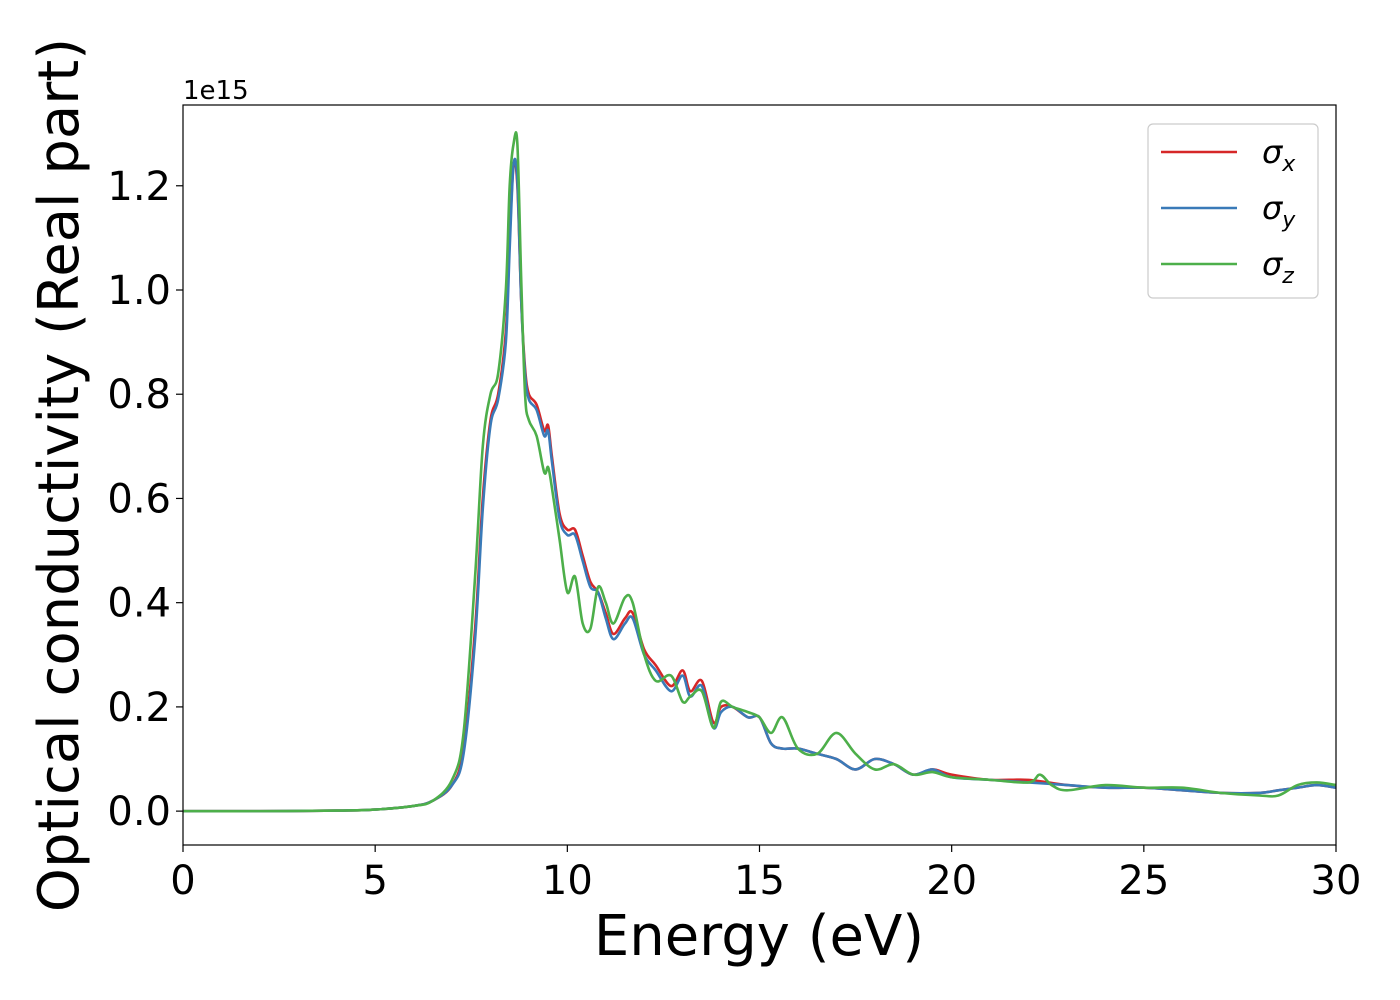  Describe the element at coordinates (139, 395) in the screenshot. I see `y-tick-label: 0.8` at that location.